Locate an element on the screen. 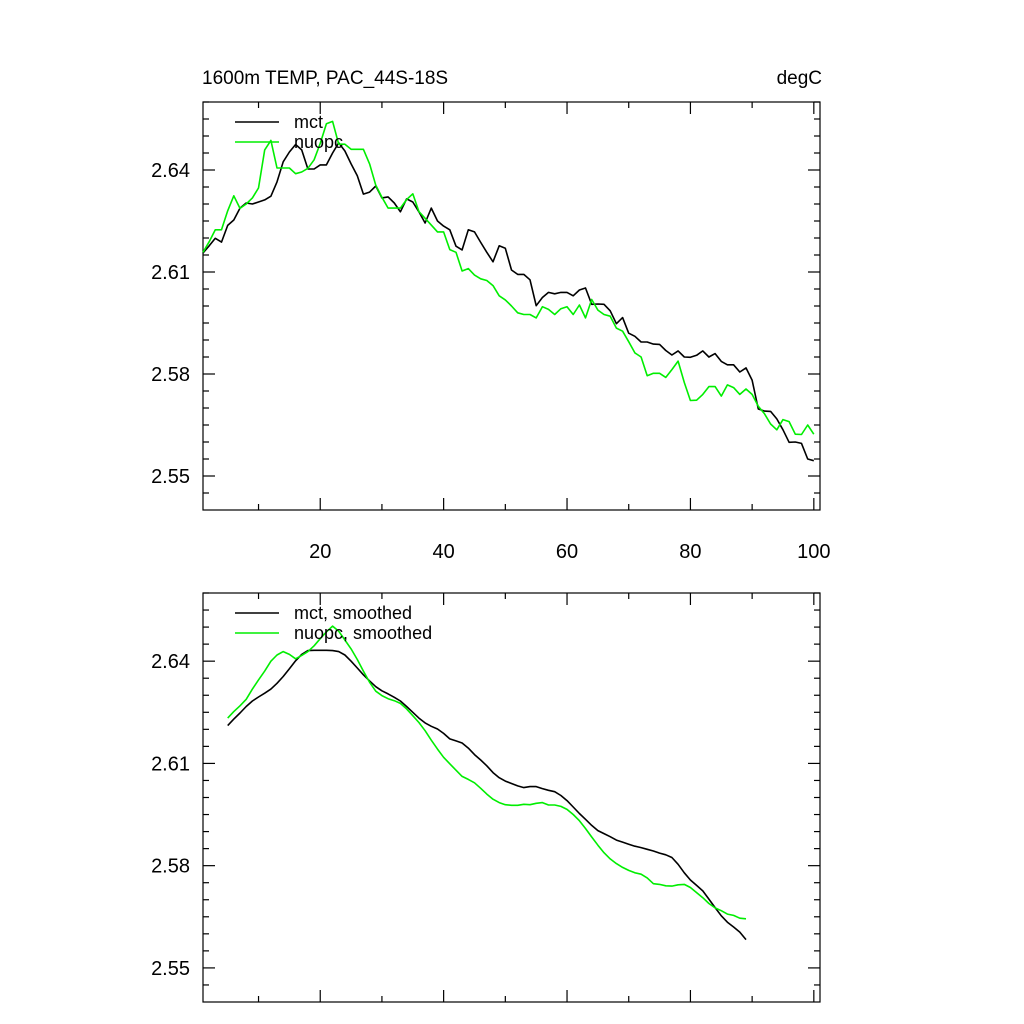  x-tick-label: 80 is located at coordinates (690, 552).